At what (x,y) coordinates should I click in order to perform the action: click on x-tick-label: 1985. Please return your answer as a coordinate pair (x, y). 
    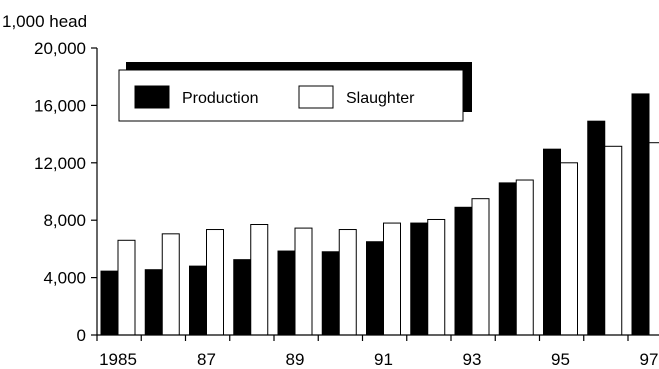
    Looking at the image, I should click on (118, 359).